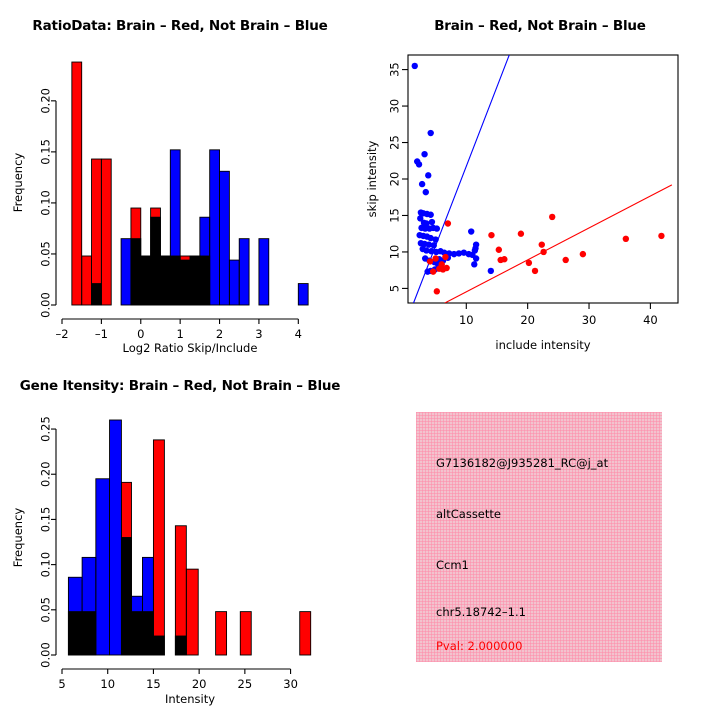 Image resolution: width=720 pixels, height=720 pixels. What do you see at coordinates (140, 334) in the screenshot?
I see `x-tick-label: 0` at bounding box center [140, 334].